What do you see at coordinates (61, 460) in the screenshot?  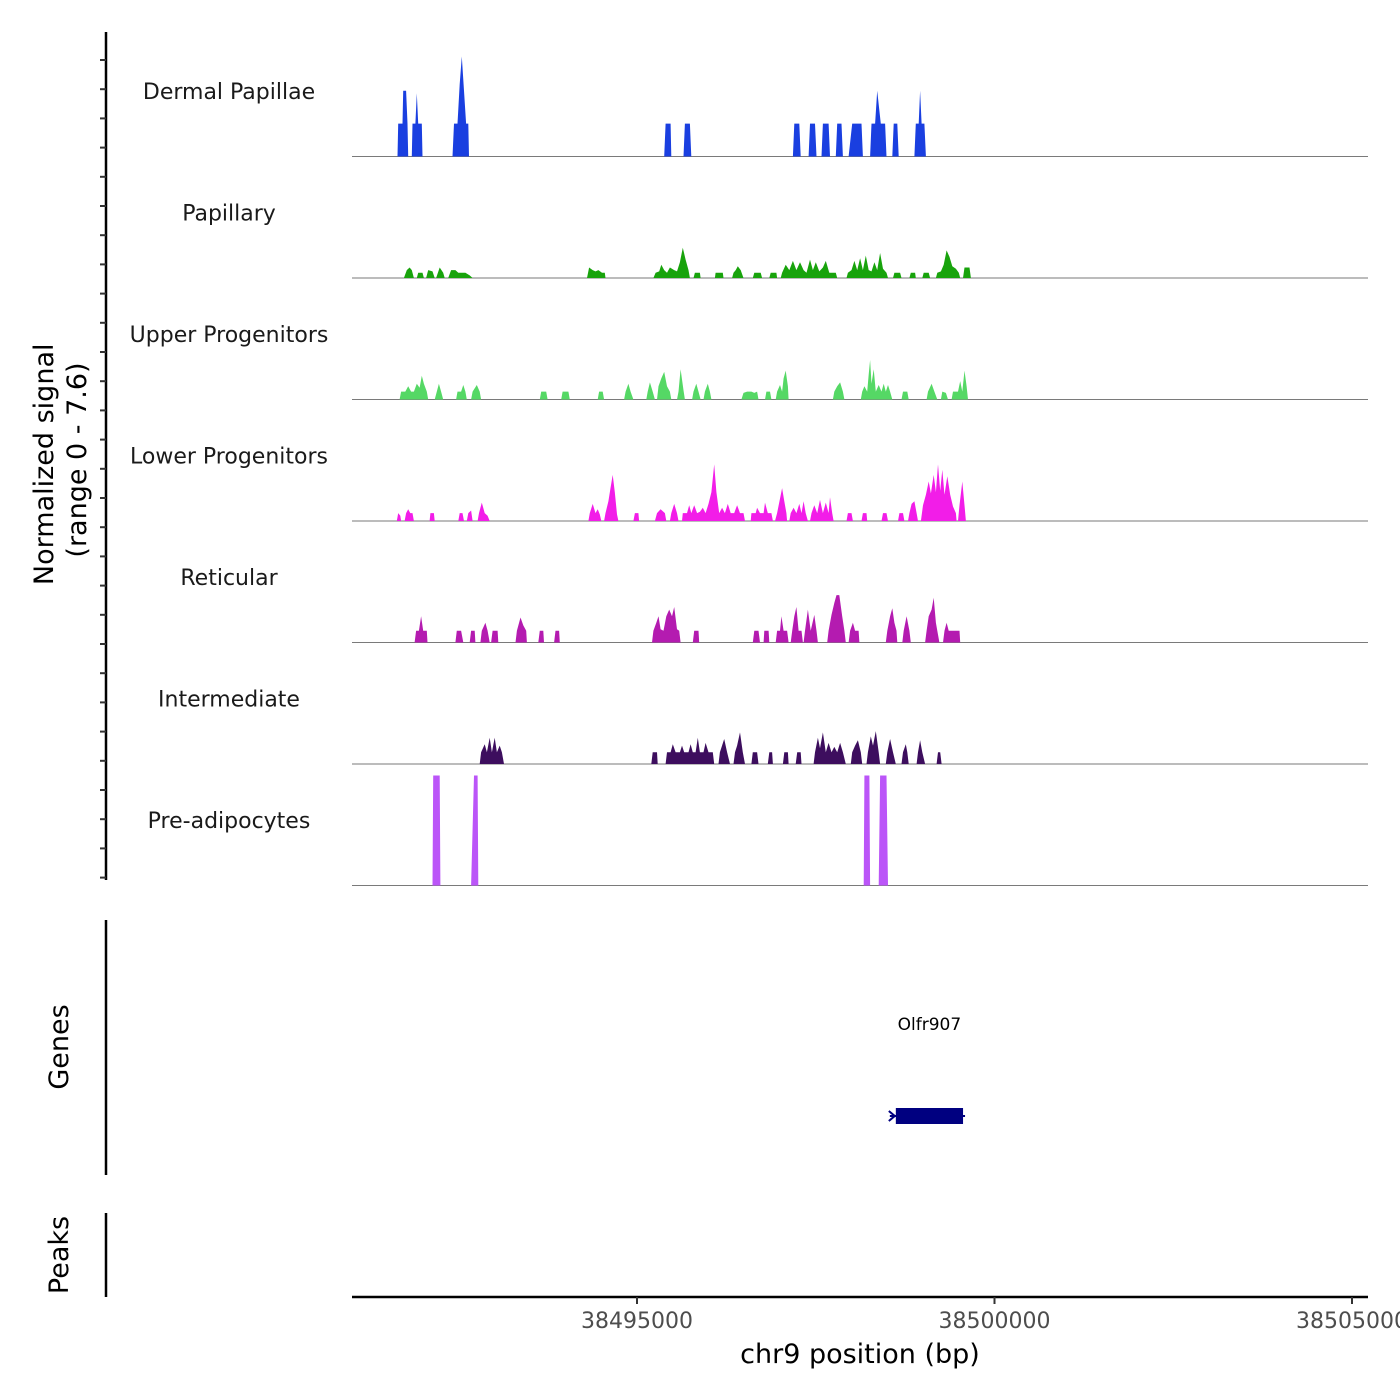 I see `coverage-y-title: Normalized signal (range 0 - 7.6)` at bounding box center [61, 460].